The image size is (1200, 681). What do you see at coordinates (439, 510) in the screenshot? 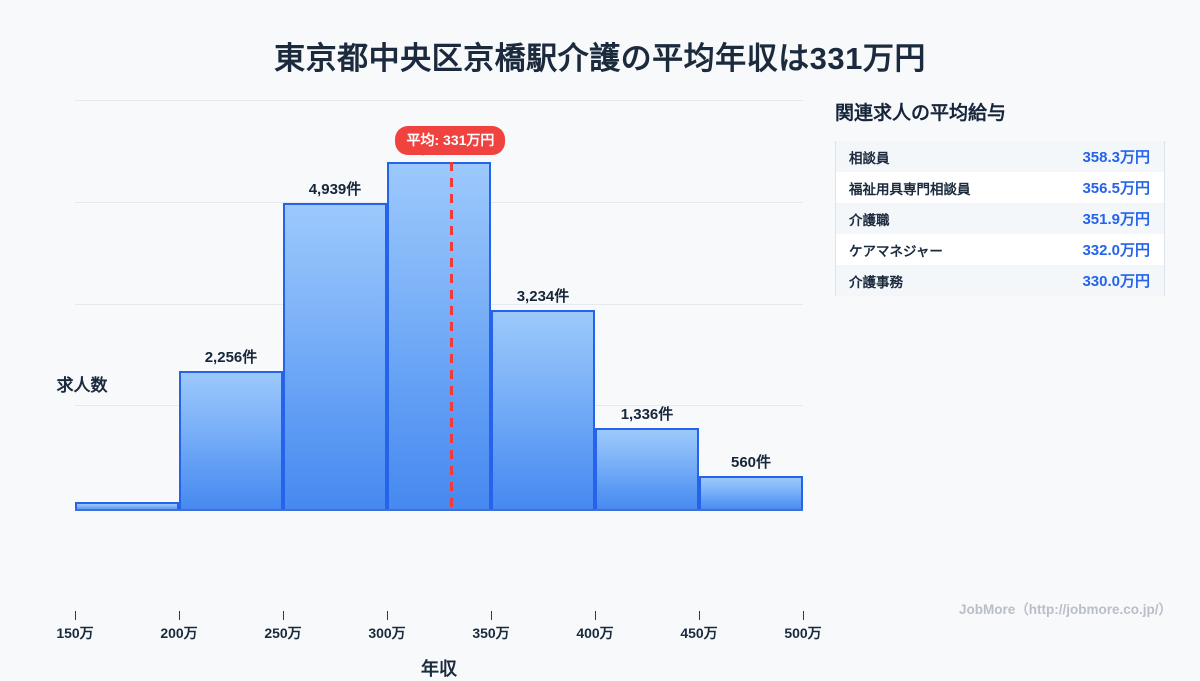
I see `x-axis-line` at bounding box center [439, 510].